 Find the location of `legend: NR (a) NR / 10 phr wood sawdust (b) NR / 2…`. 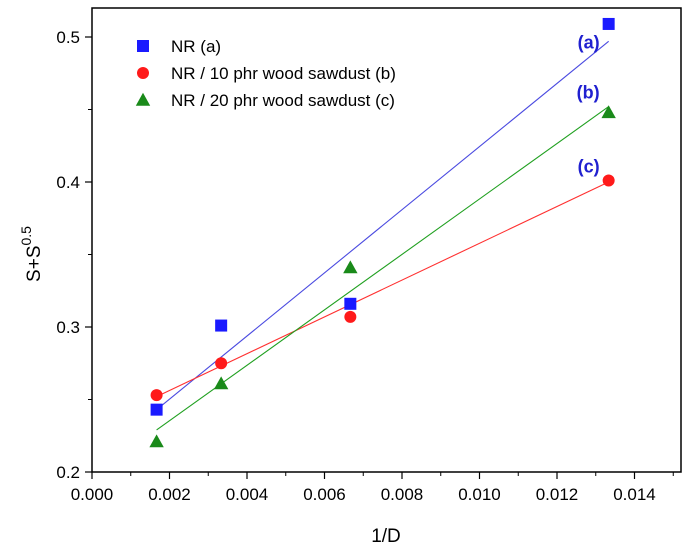

legend: NR (a) NR / 10 phr wood sawdust (b) NR / 2… is located at coordinates (265, 73).